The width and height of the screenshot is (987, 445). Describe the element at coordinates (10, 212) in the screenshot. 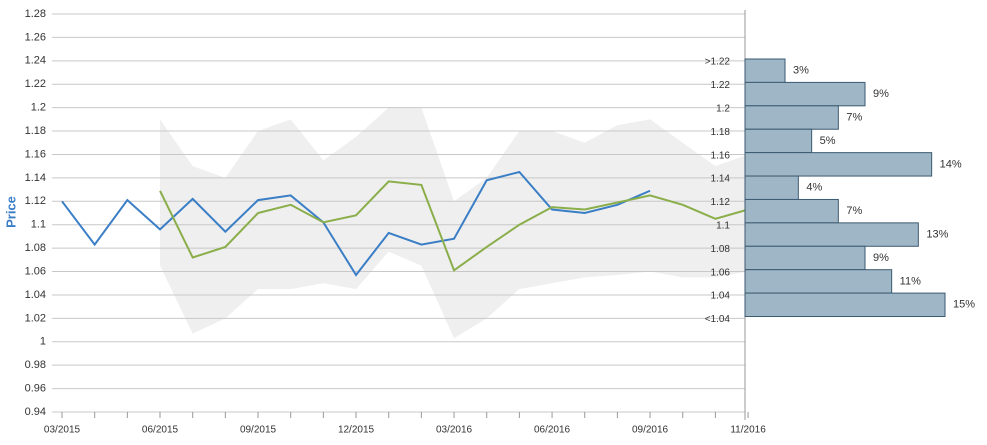

I see `y-axis-label: Price` at that location.